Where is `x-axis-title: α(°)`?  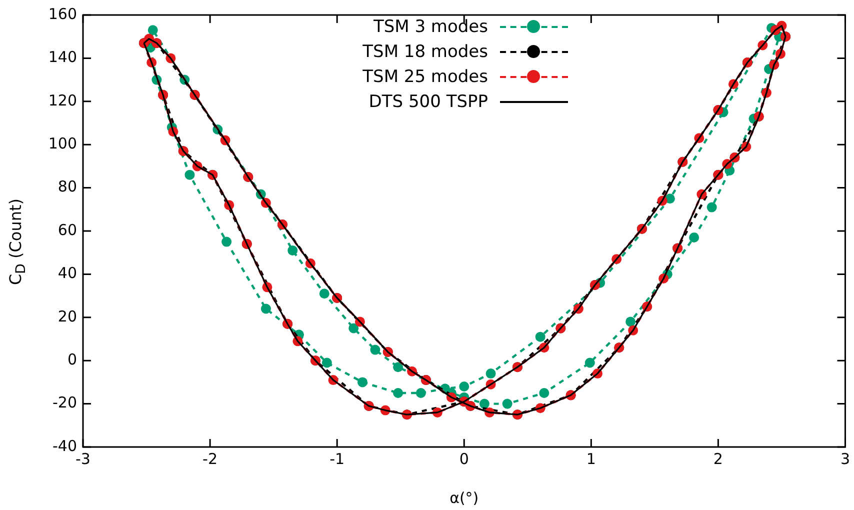
x-axis-title: α(°) is located at coordinates (464, 497).